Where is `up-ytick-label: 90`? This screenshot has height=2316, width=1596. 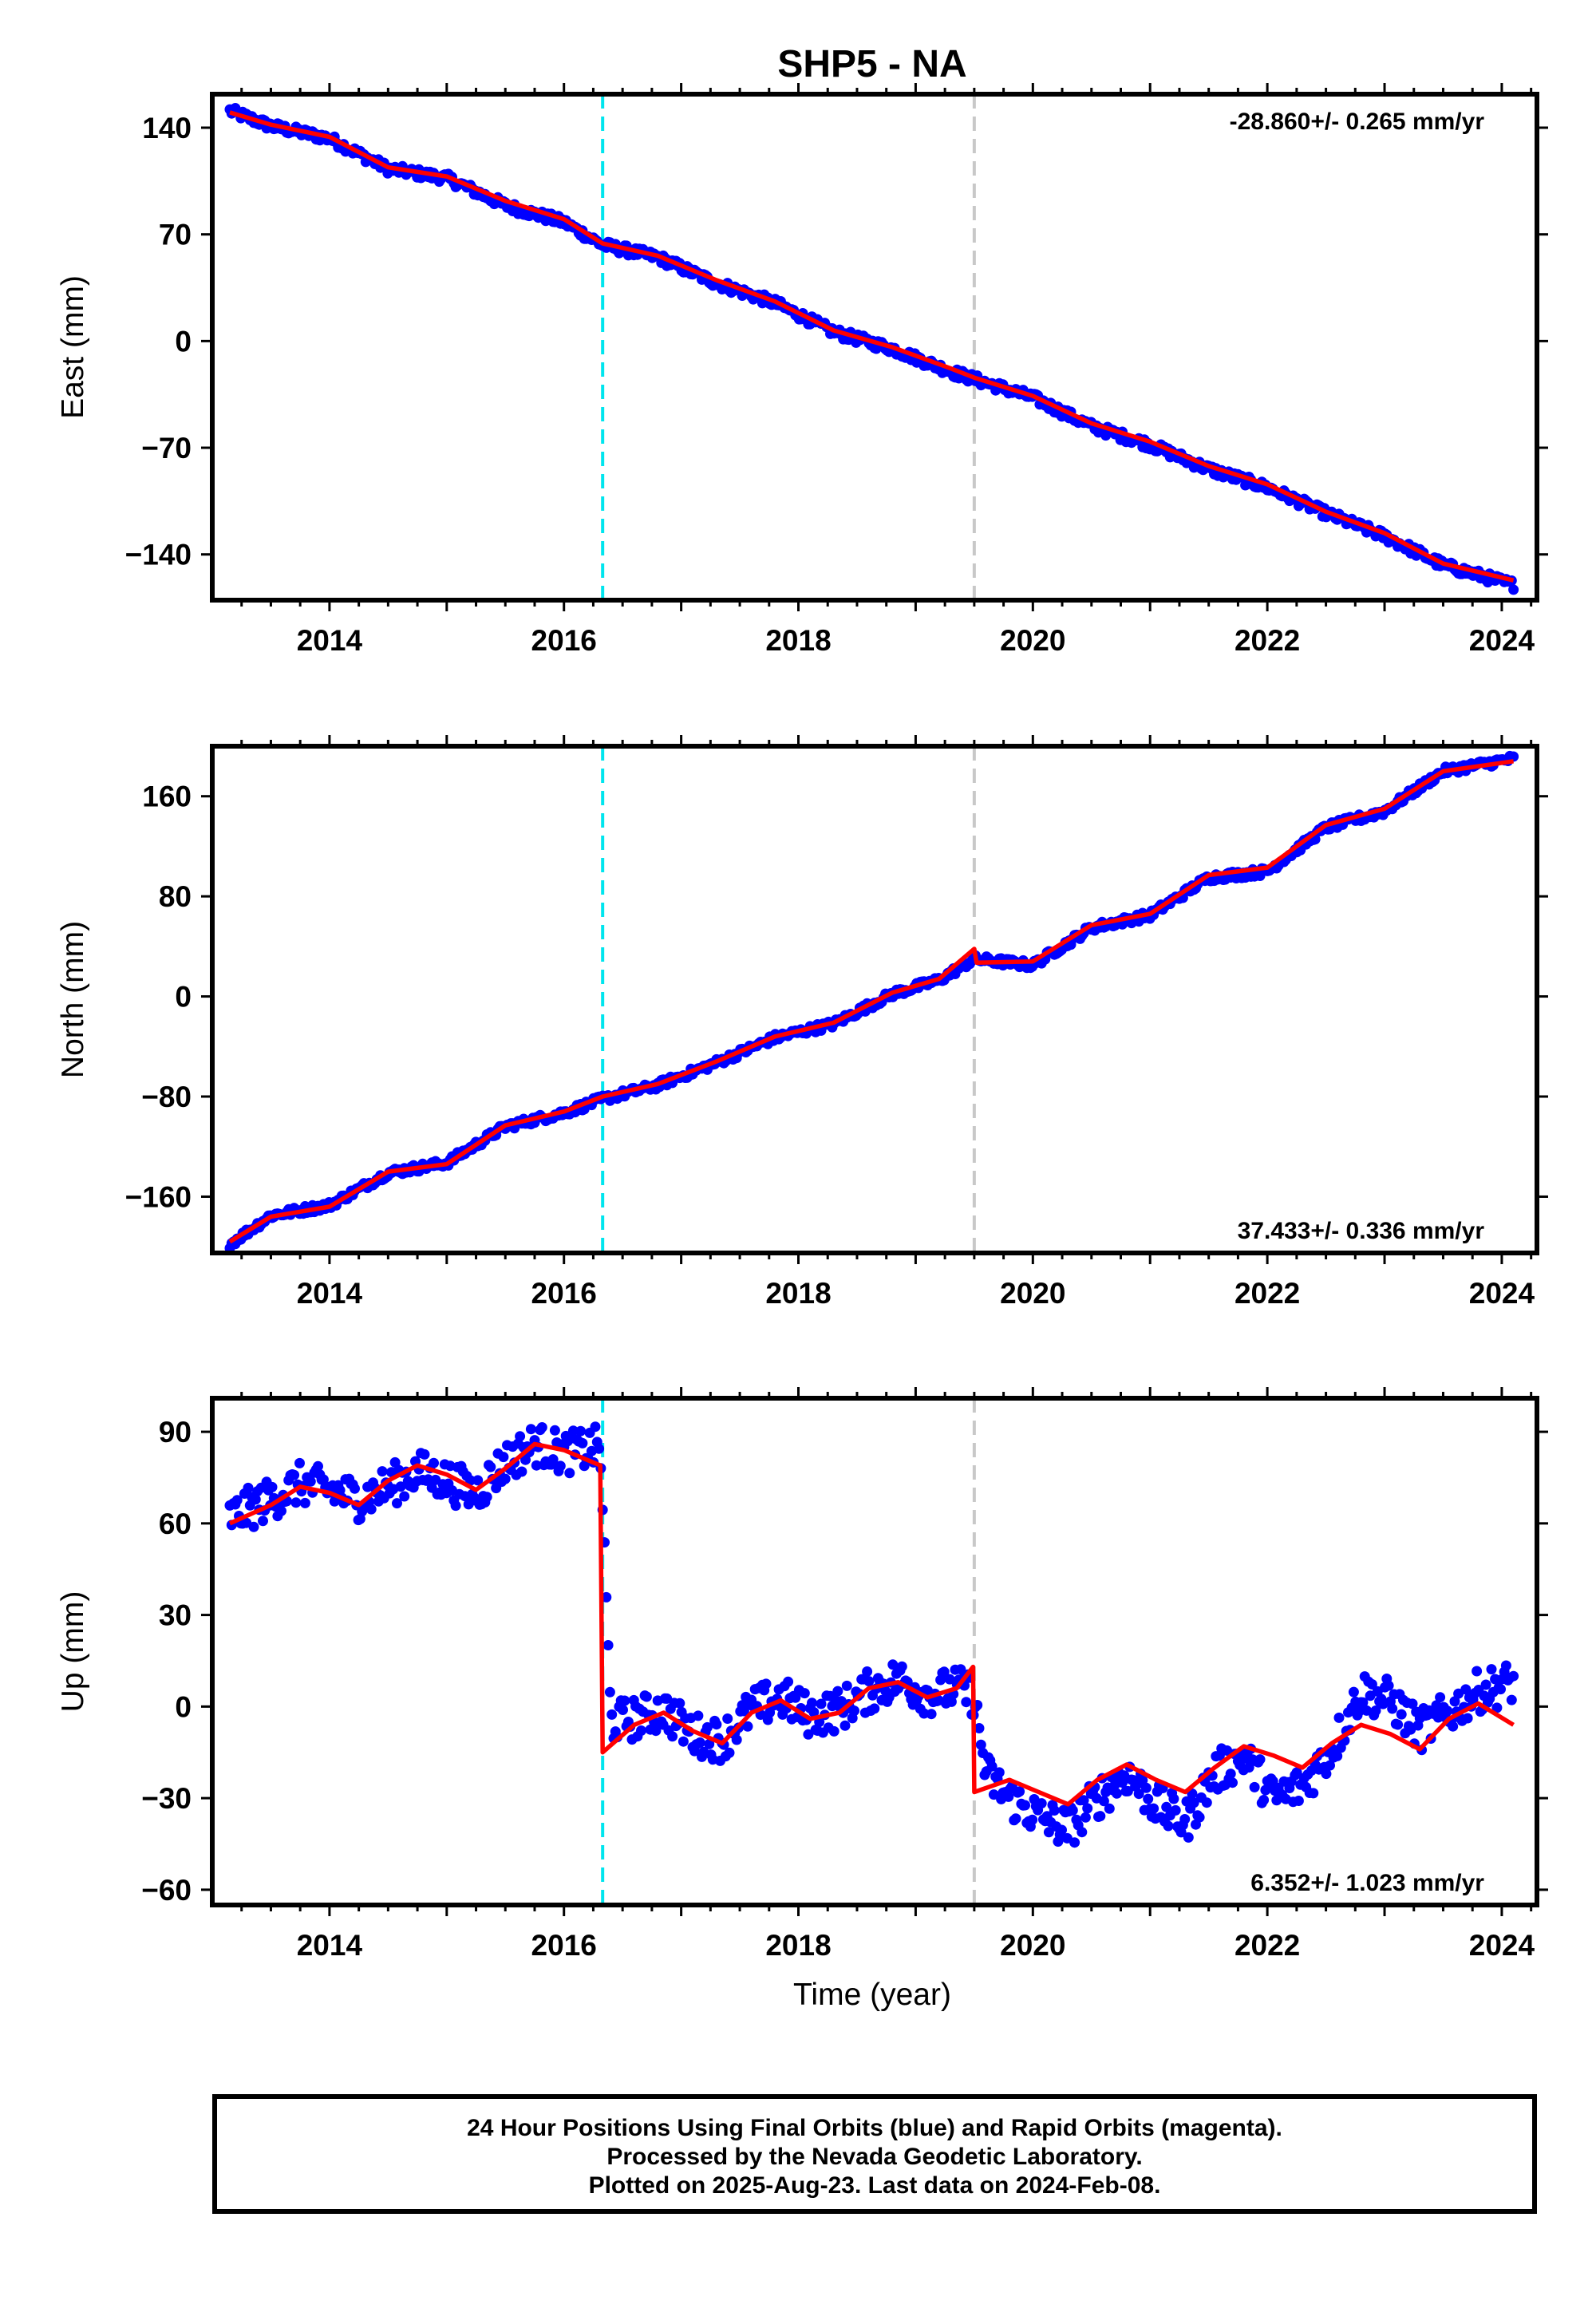 up-ytick-label: 90 is located at coordinates (175, 1432).